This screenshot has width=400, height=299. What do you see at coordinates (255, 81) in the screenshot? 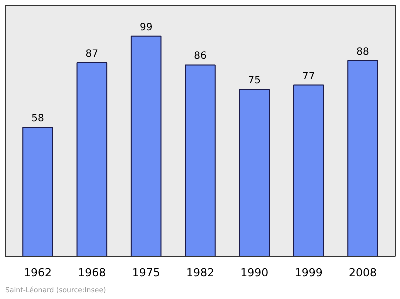
I see `data-label: 75` at bounding box center [255, 81].